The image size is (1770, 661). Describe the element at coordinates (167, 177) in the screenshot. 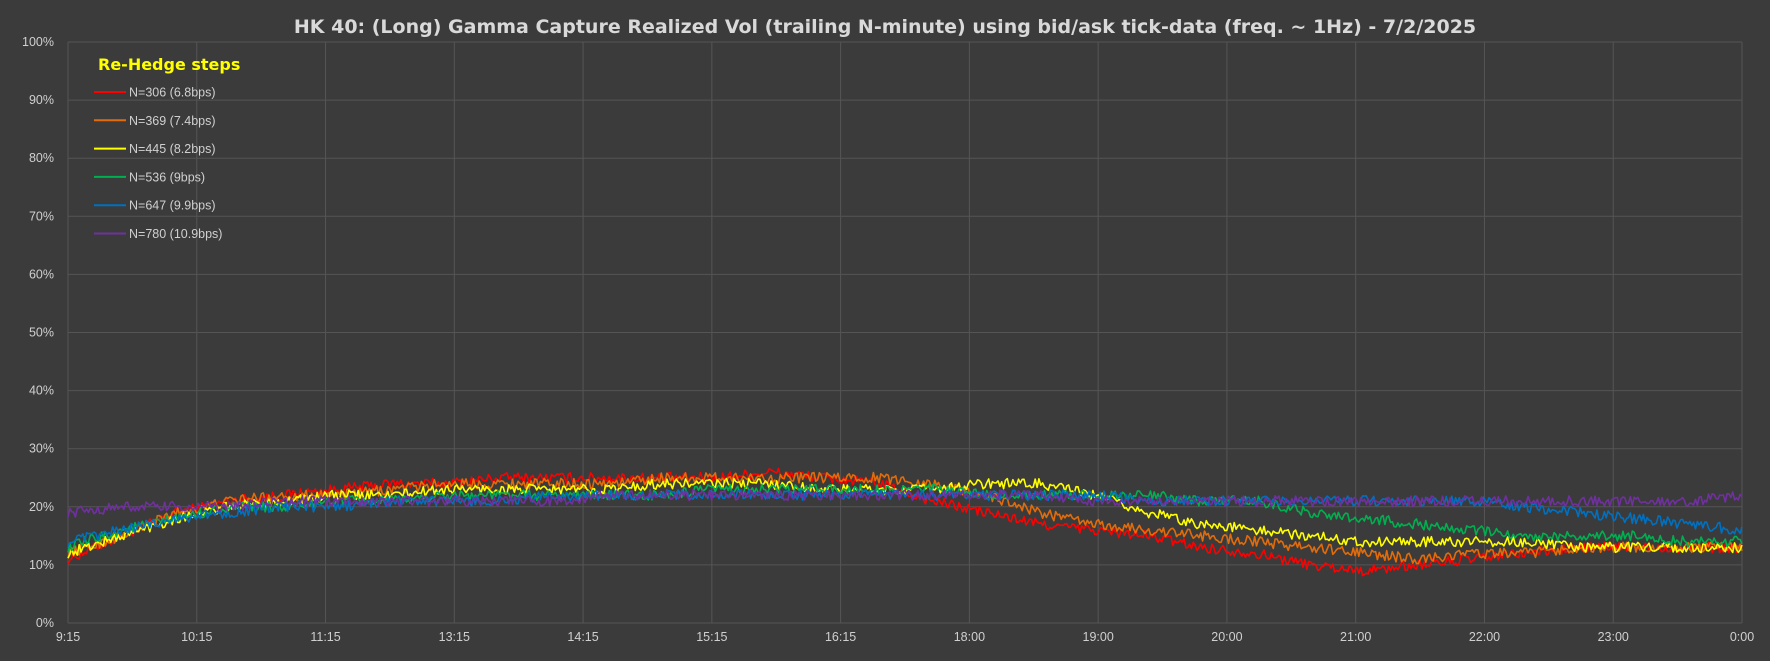

I see `legend-entry: N=536 (9bps)` at that location.